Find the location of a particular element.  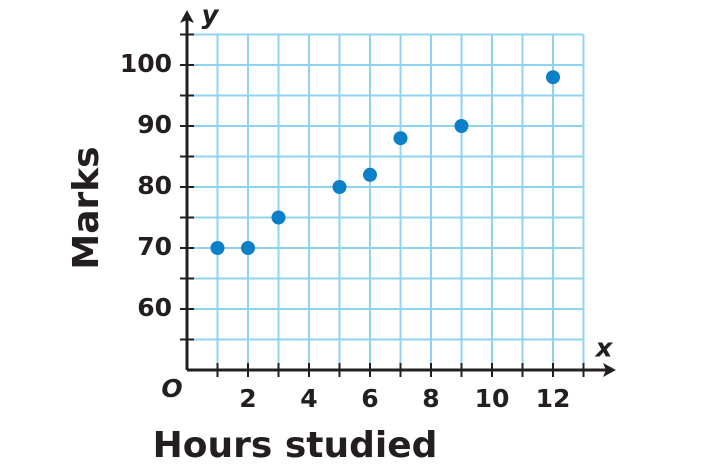

x-tick-label: 8 is located at coordinates (430, 398).